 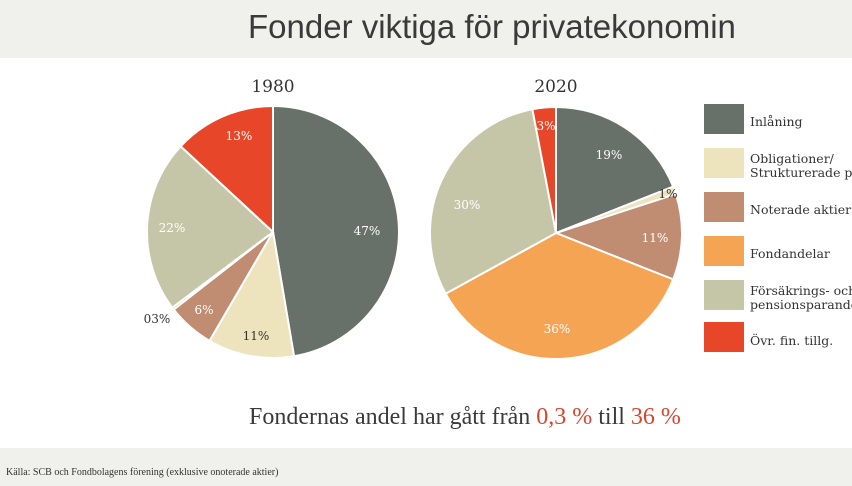 I want to click on pie-label-0-1: 11%, so click(x=256, y=336).